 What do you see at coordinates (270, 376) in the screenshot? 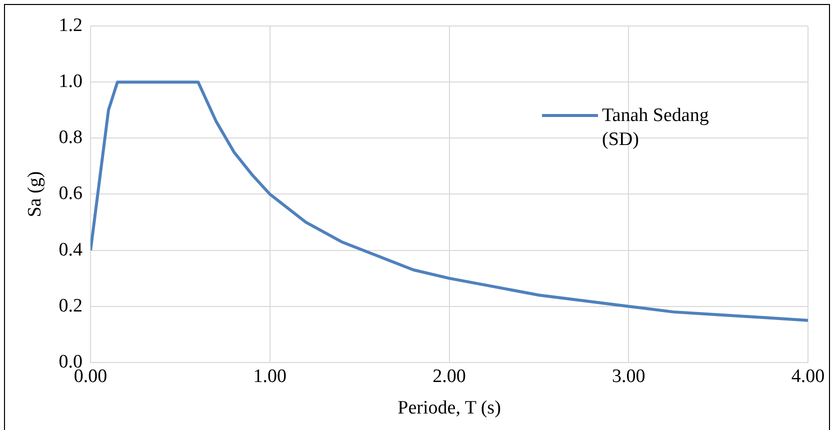
I see `x-tick-label: 1.00` at bounding box center [270, 376].